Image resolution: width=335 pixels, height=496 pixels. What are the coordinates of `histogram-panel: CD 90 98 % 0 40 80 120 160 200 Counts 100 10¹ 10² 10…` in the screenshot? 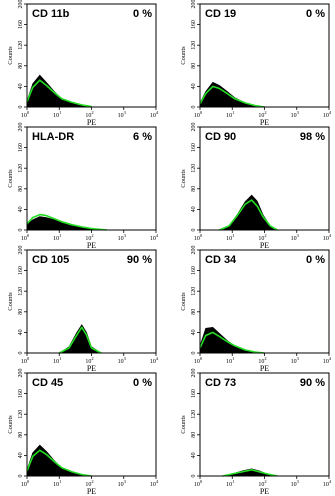 It's located at (256, 187).